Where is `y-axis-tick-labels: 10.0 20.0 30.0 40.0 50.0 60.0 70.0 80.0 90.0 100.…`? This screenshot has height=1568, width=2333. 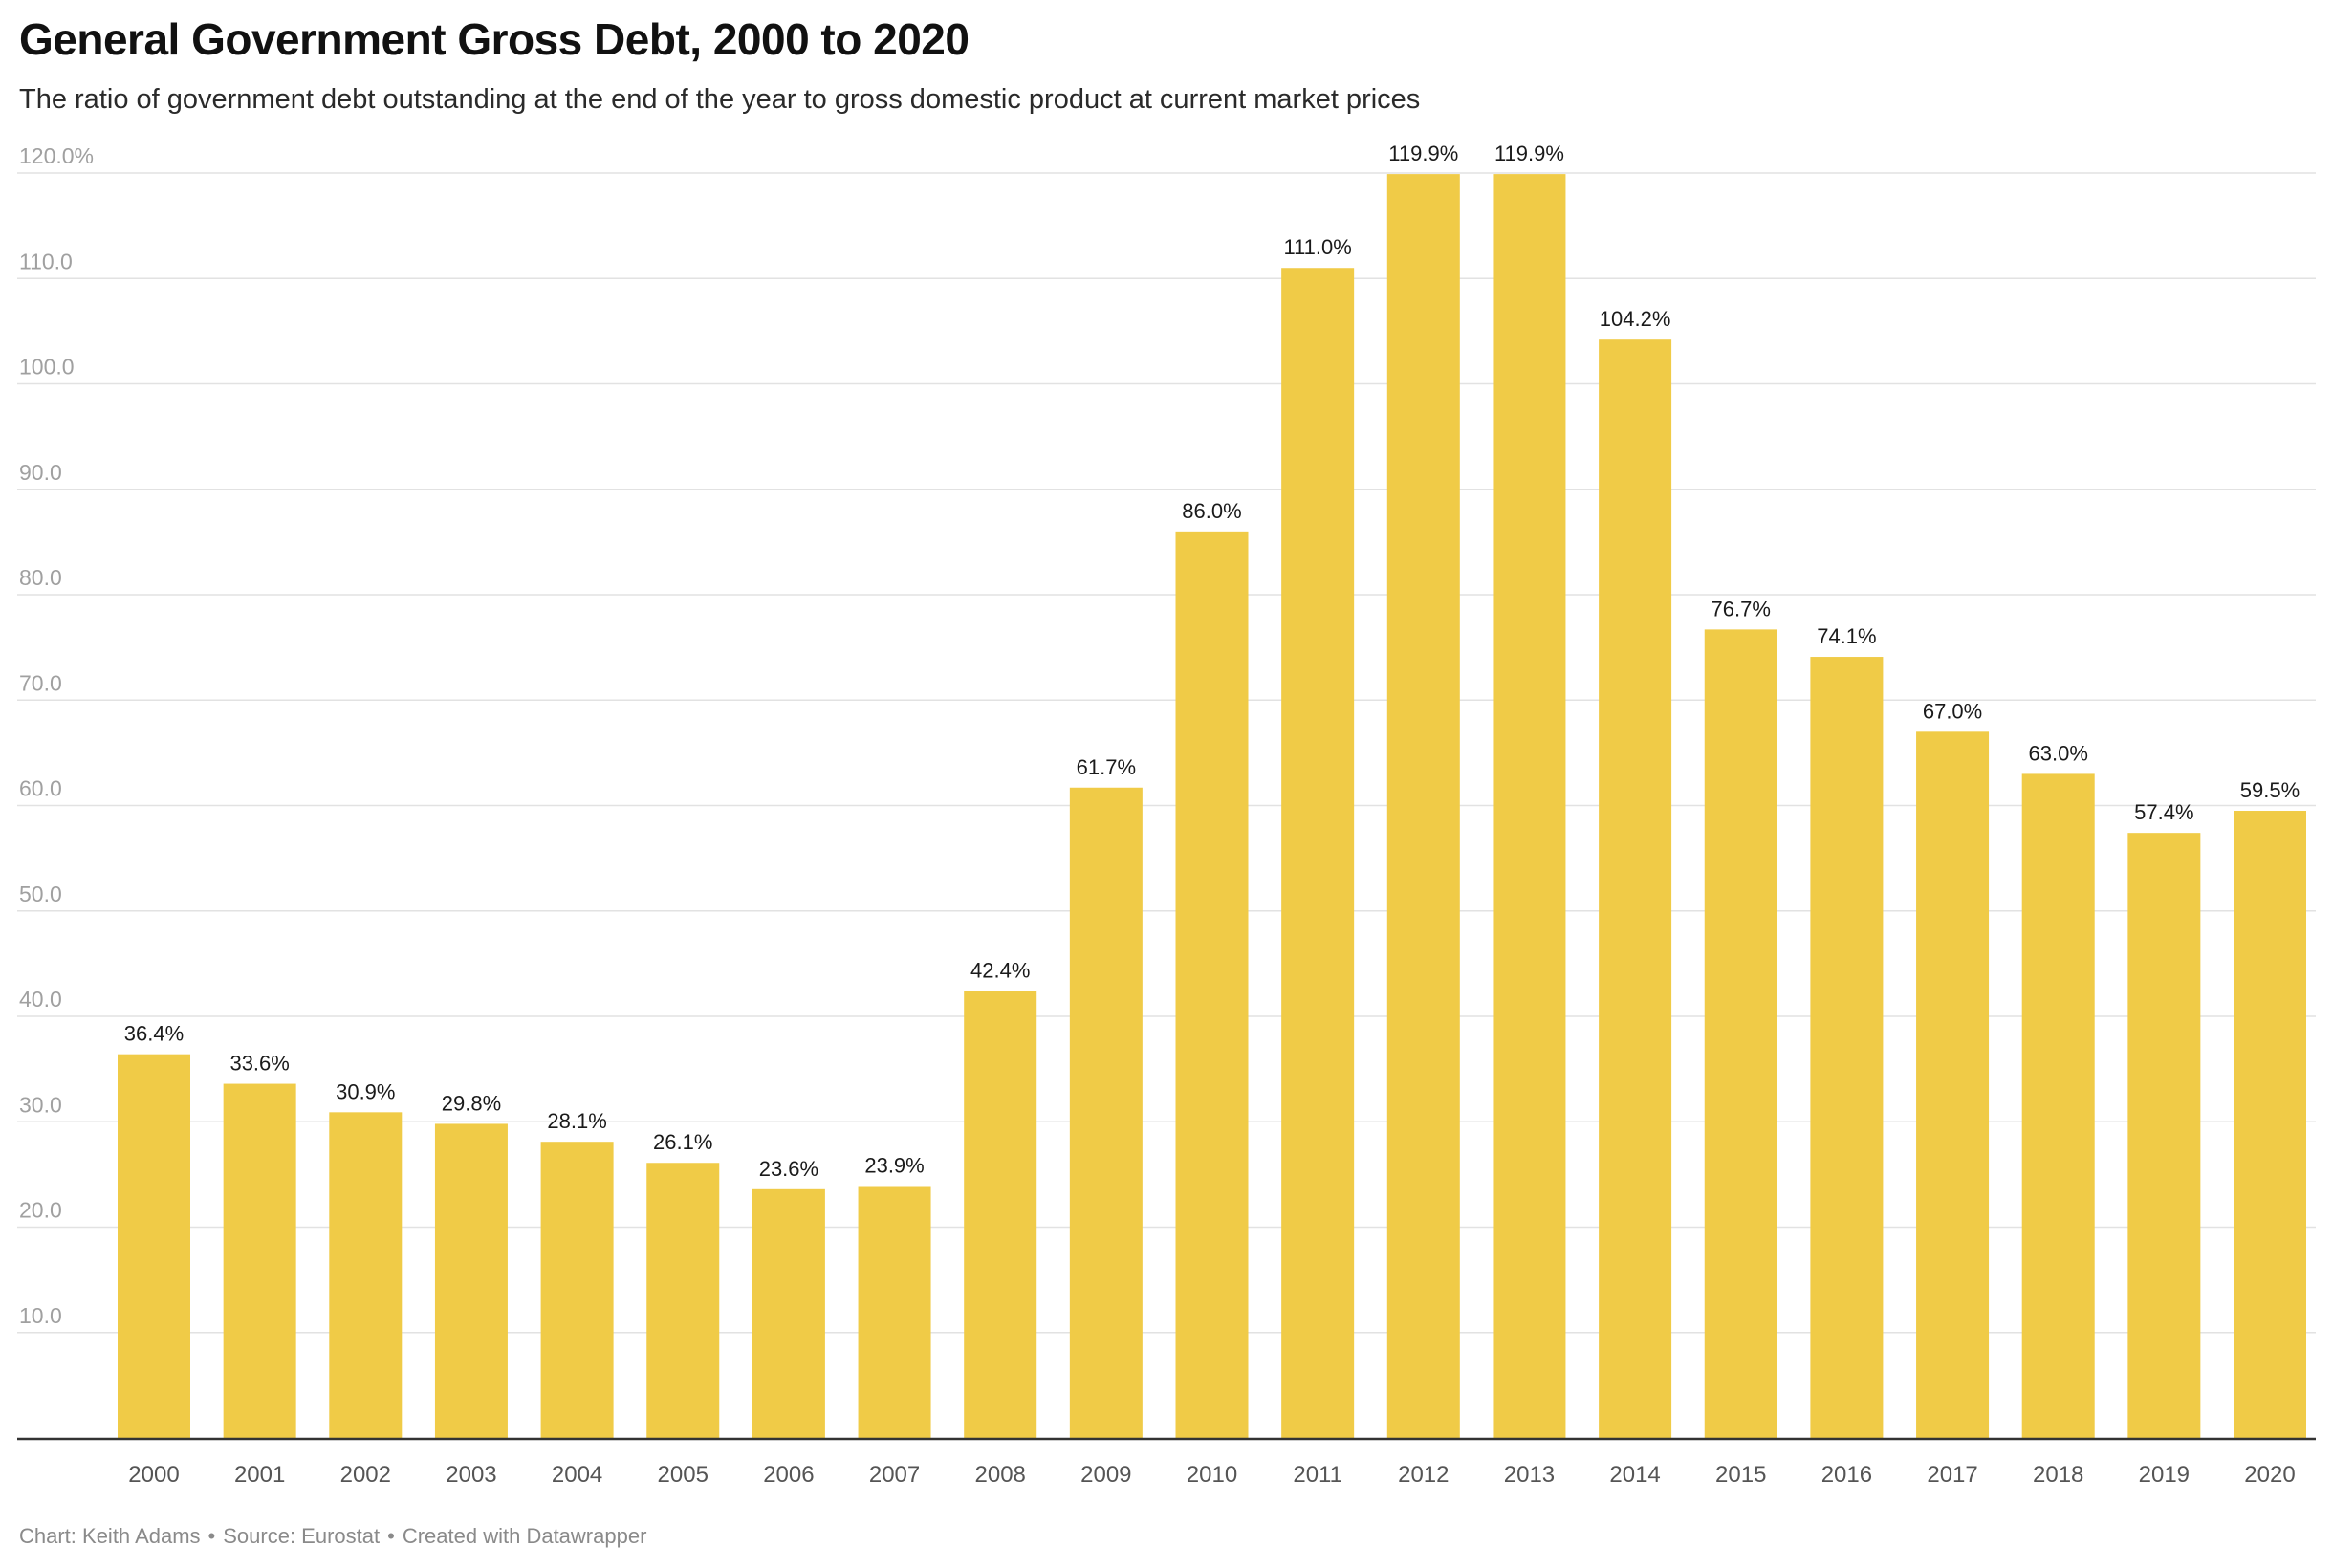
y-axis-tick-labels: 10.0 20.0 30.0 40.0 50.0 60.0 70.0 80.0 90.0 100.… is located at coordinates (56, 735).